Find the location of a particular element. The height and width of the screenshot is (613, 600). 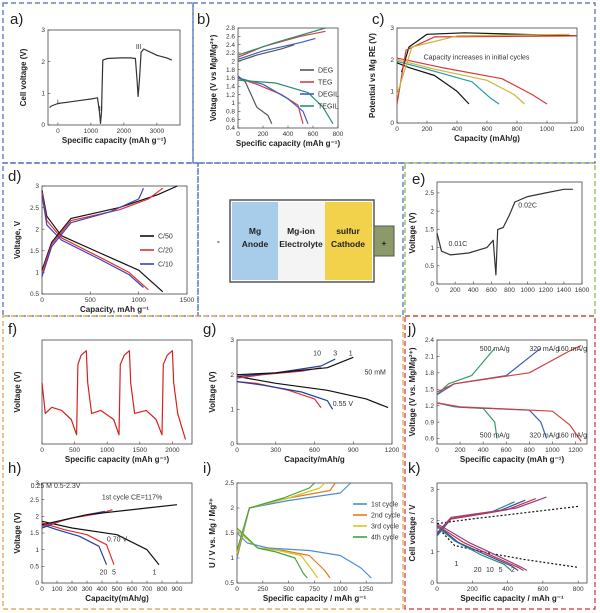

x-tick-label-e-0: 0 is located at coordinates (437, 290).